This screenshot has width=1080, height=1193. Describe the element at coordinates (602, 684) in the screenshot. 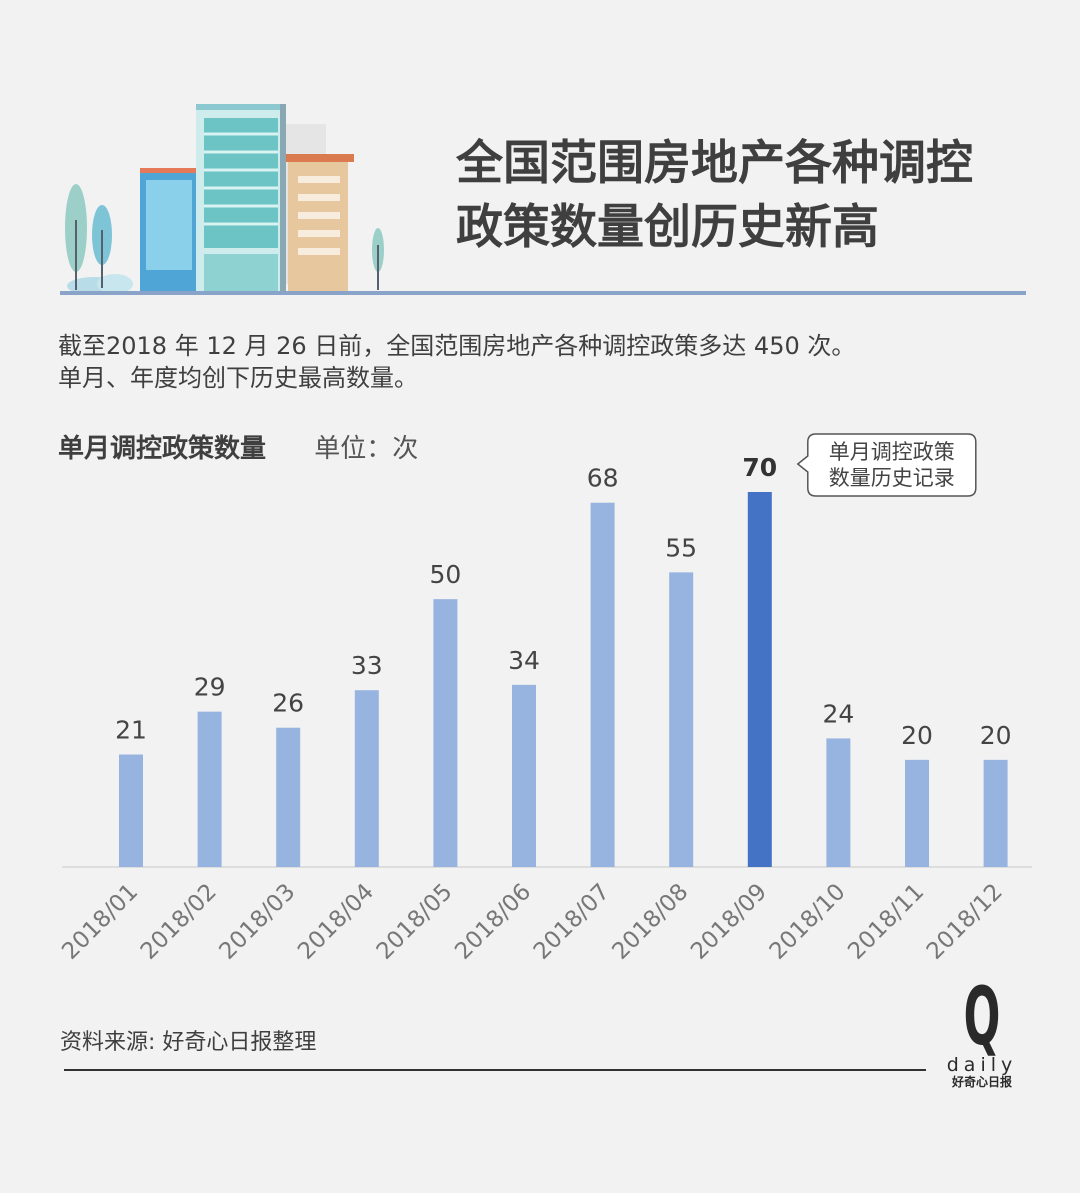

I see `bar-2018/07` at that location.